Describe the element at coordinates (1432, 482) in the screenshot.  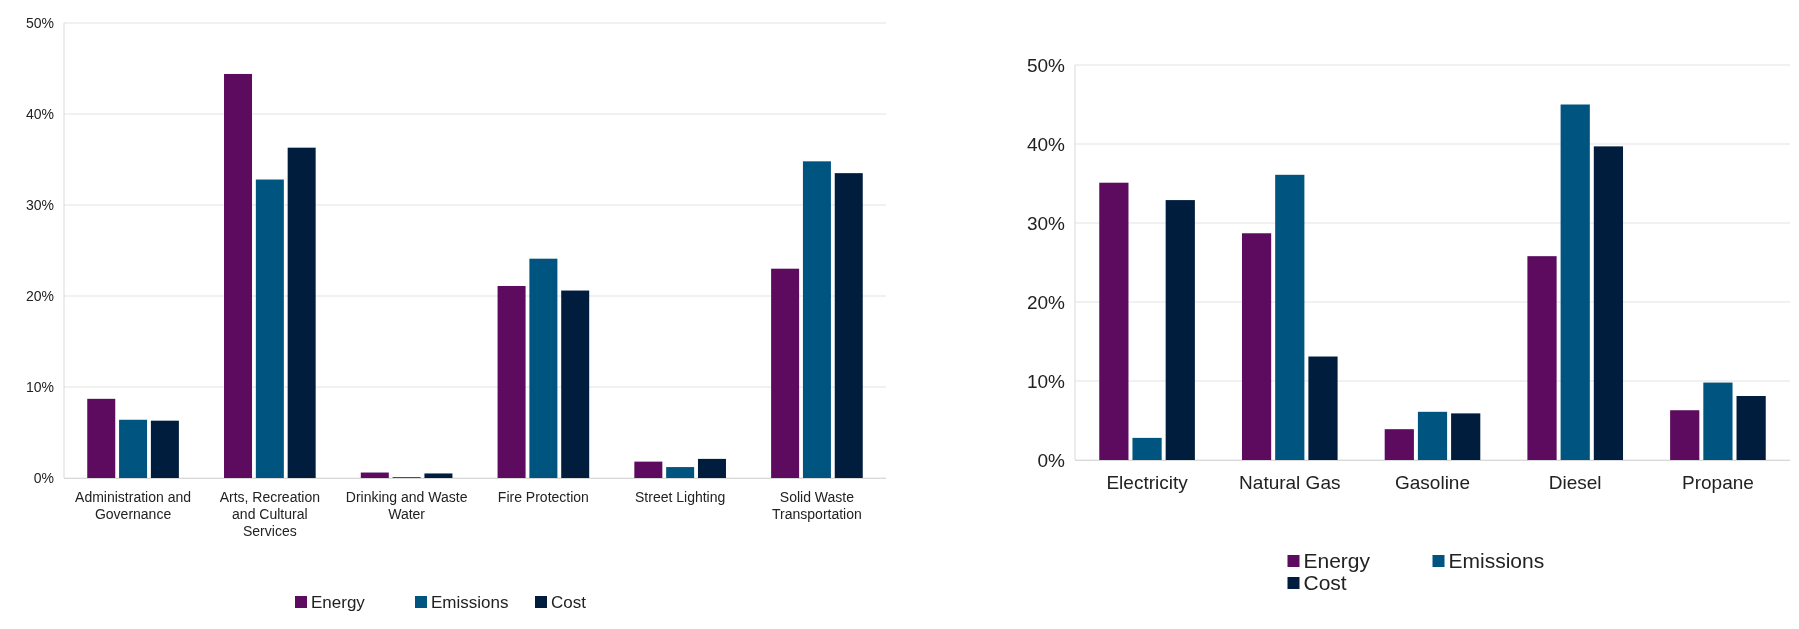
I see `x-tick-label: Gasoline` at that location.